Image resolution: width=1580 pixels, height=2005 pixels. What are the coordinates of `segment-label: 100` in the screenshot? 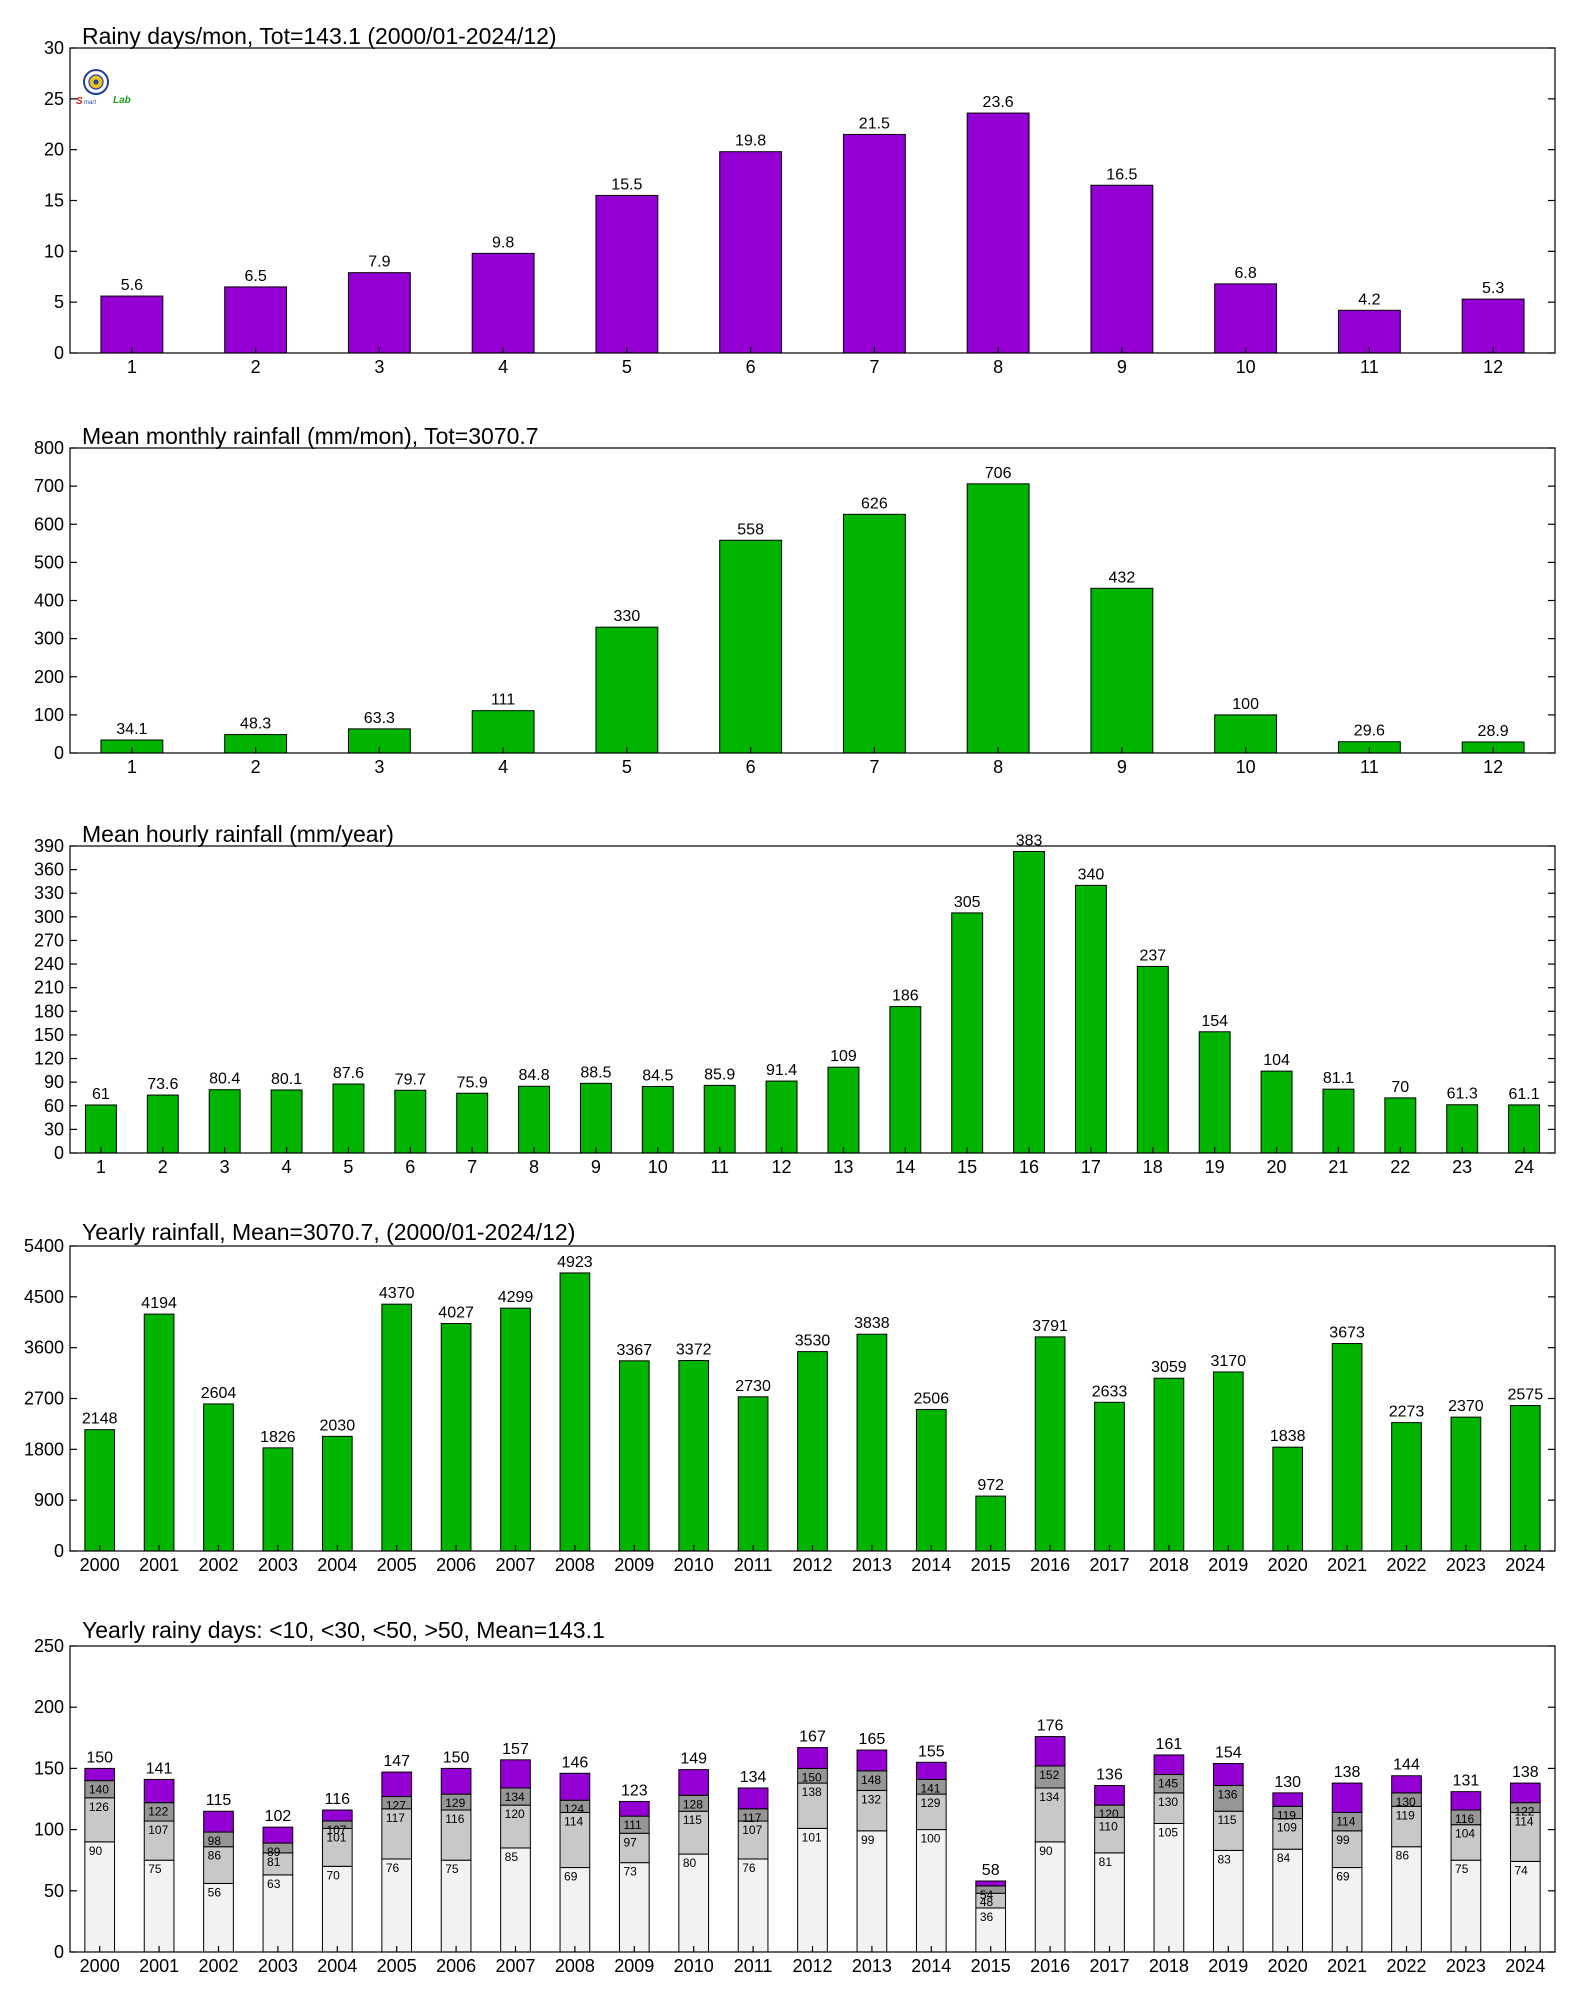 It's located at (930, 1839).